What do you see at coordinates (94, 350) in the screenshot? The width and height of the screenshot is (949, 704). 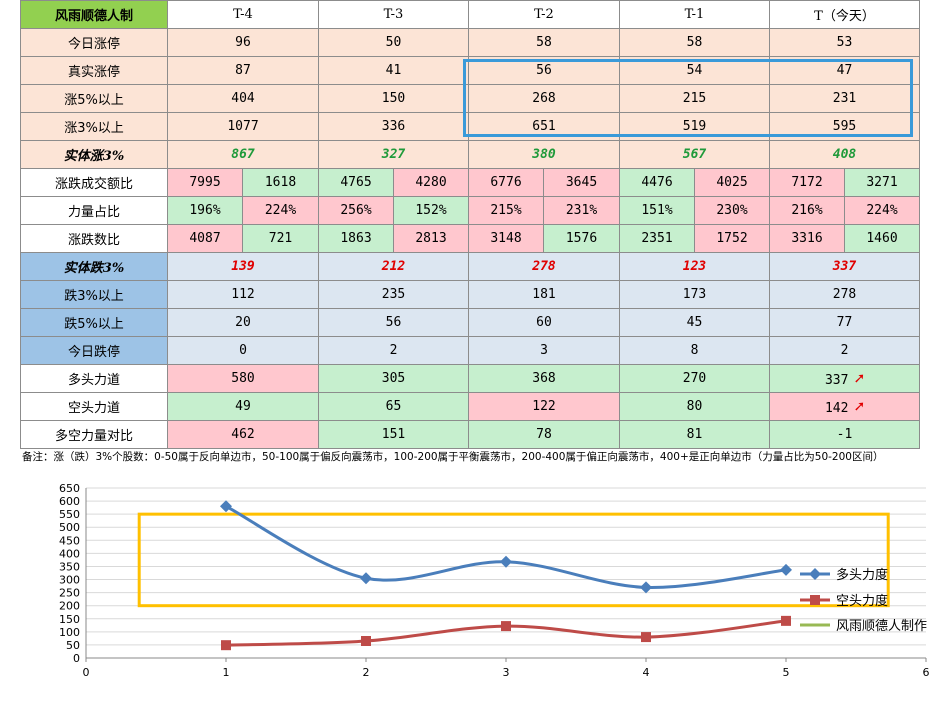 I see `row-label: 今日跌停` at bounding box center [94, 350].